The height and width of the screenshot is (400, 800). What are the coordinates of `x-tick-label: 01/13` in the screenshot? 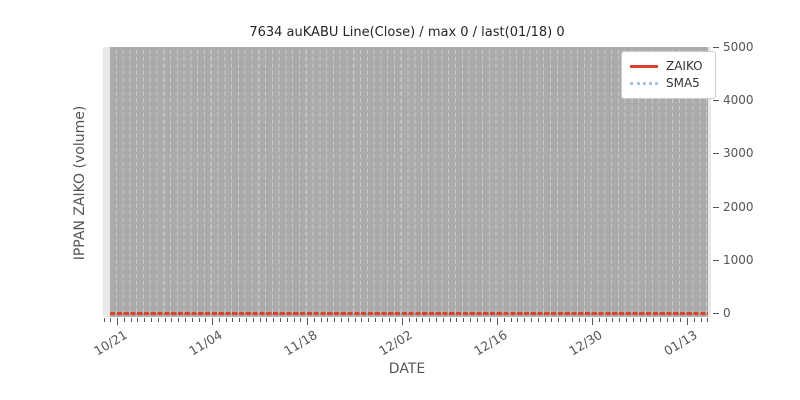 It's located at (680, 343).